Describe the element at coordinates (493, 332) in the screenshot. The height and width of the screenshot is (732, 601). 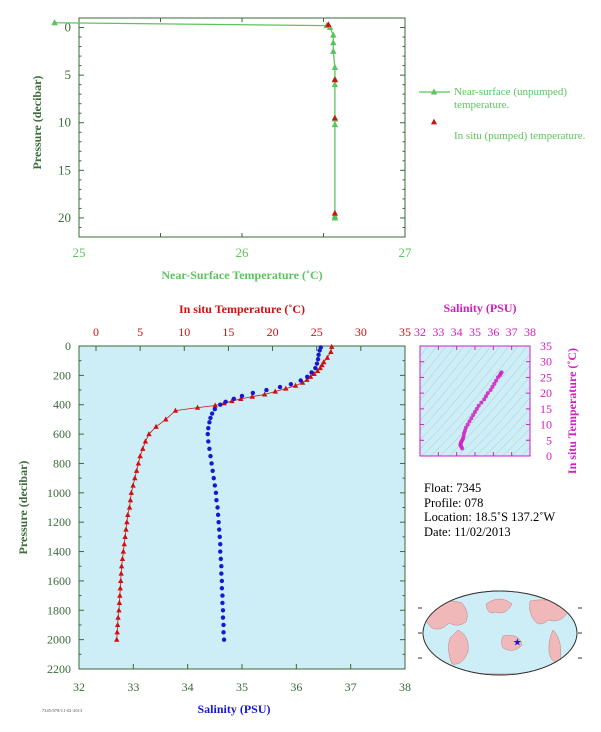
I see `ts-x-tick-label: 36` at that location.